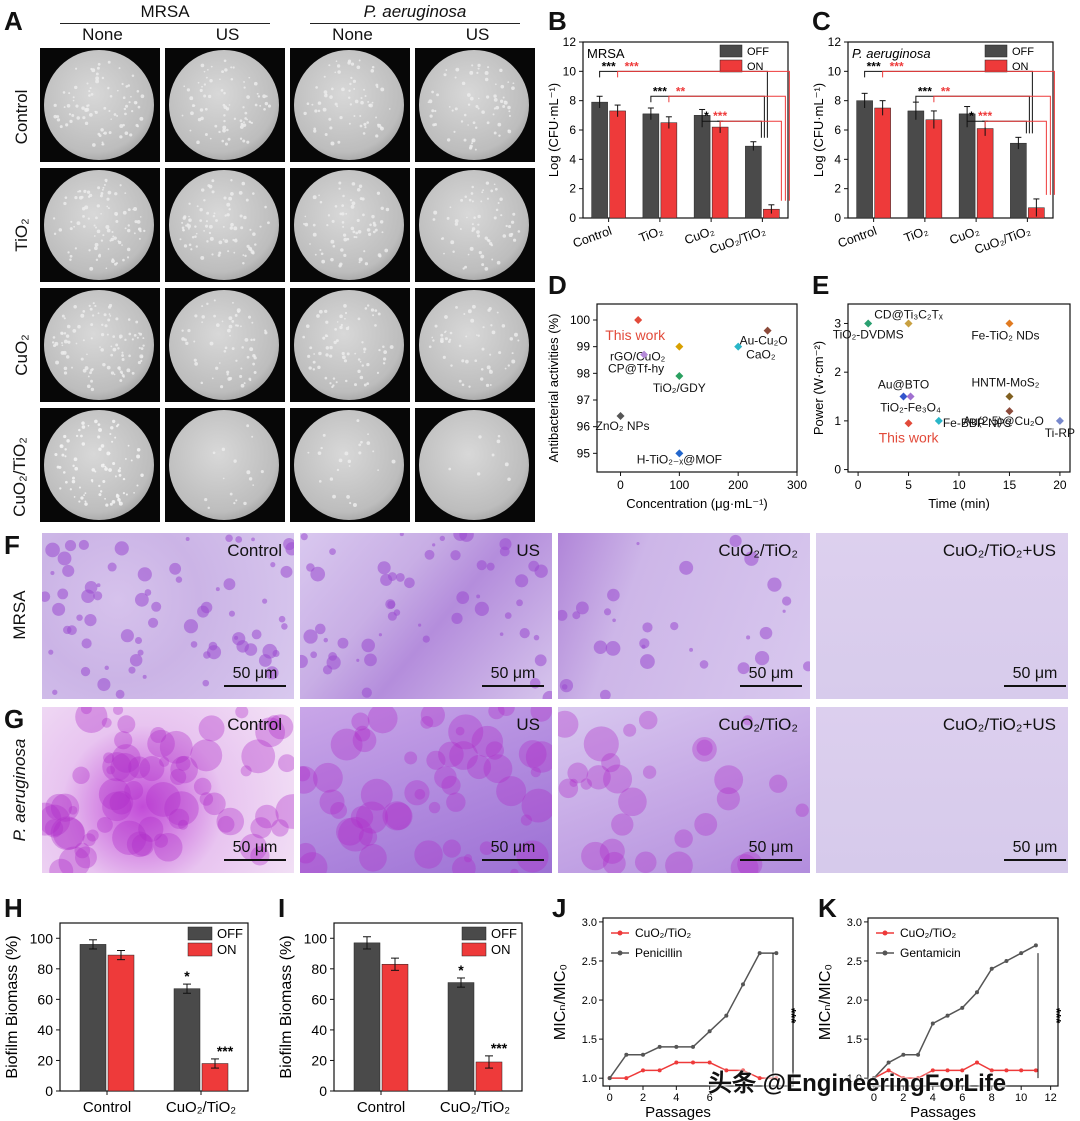 This screenshot has width=1080, height=1121. Describe the element at coordinates (623, 426) in the screenshot. I see `point-label: ZnO₂ NPs` at that location.